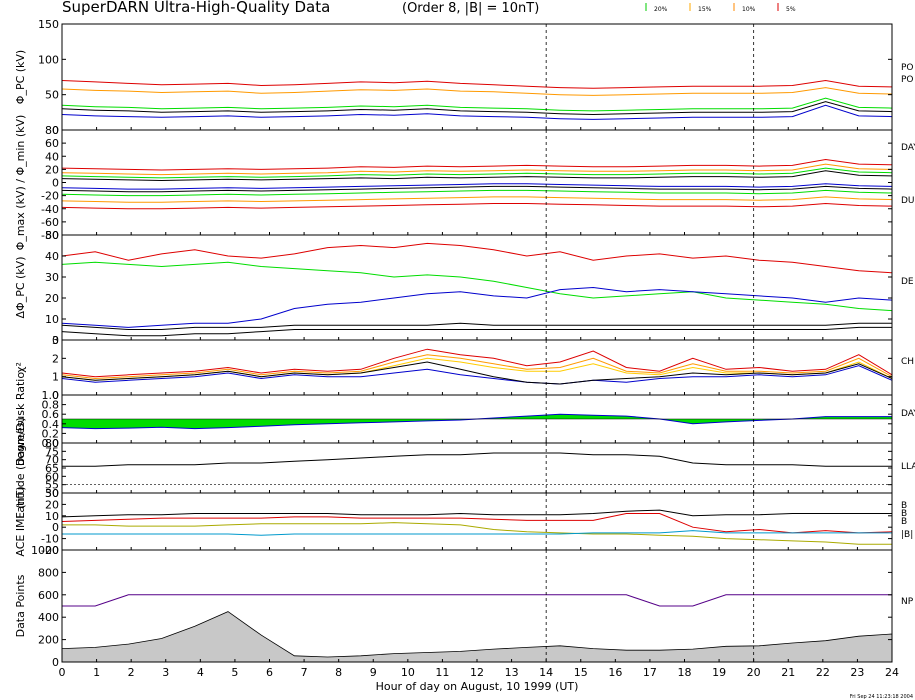  I want to click on legend-label: 15%, so click(705, 9).